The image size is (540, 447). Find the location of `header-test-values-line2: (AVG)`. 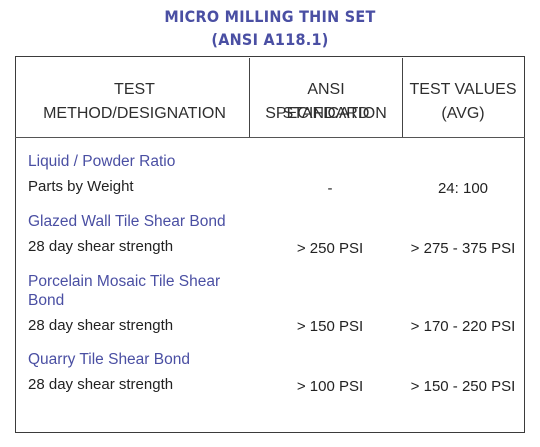

header-test-values-line2: (AVG) is located at coordinates (463, 113).